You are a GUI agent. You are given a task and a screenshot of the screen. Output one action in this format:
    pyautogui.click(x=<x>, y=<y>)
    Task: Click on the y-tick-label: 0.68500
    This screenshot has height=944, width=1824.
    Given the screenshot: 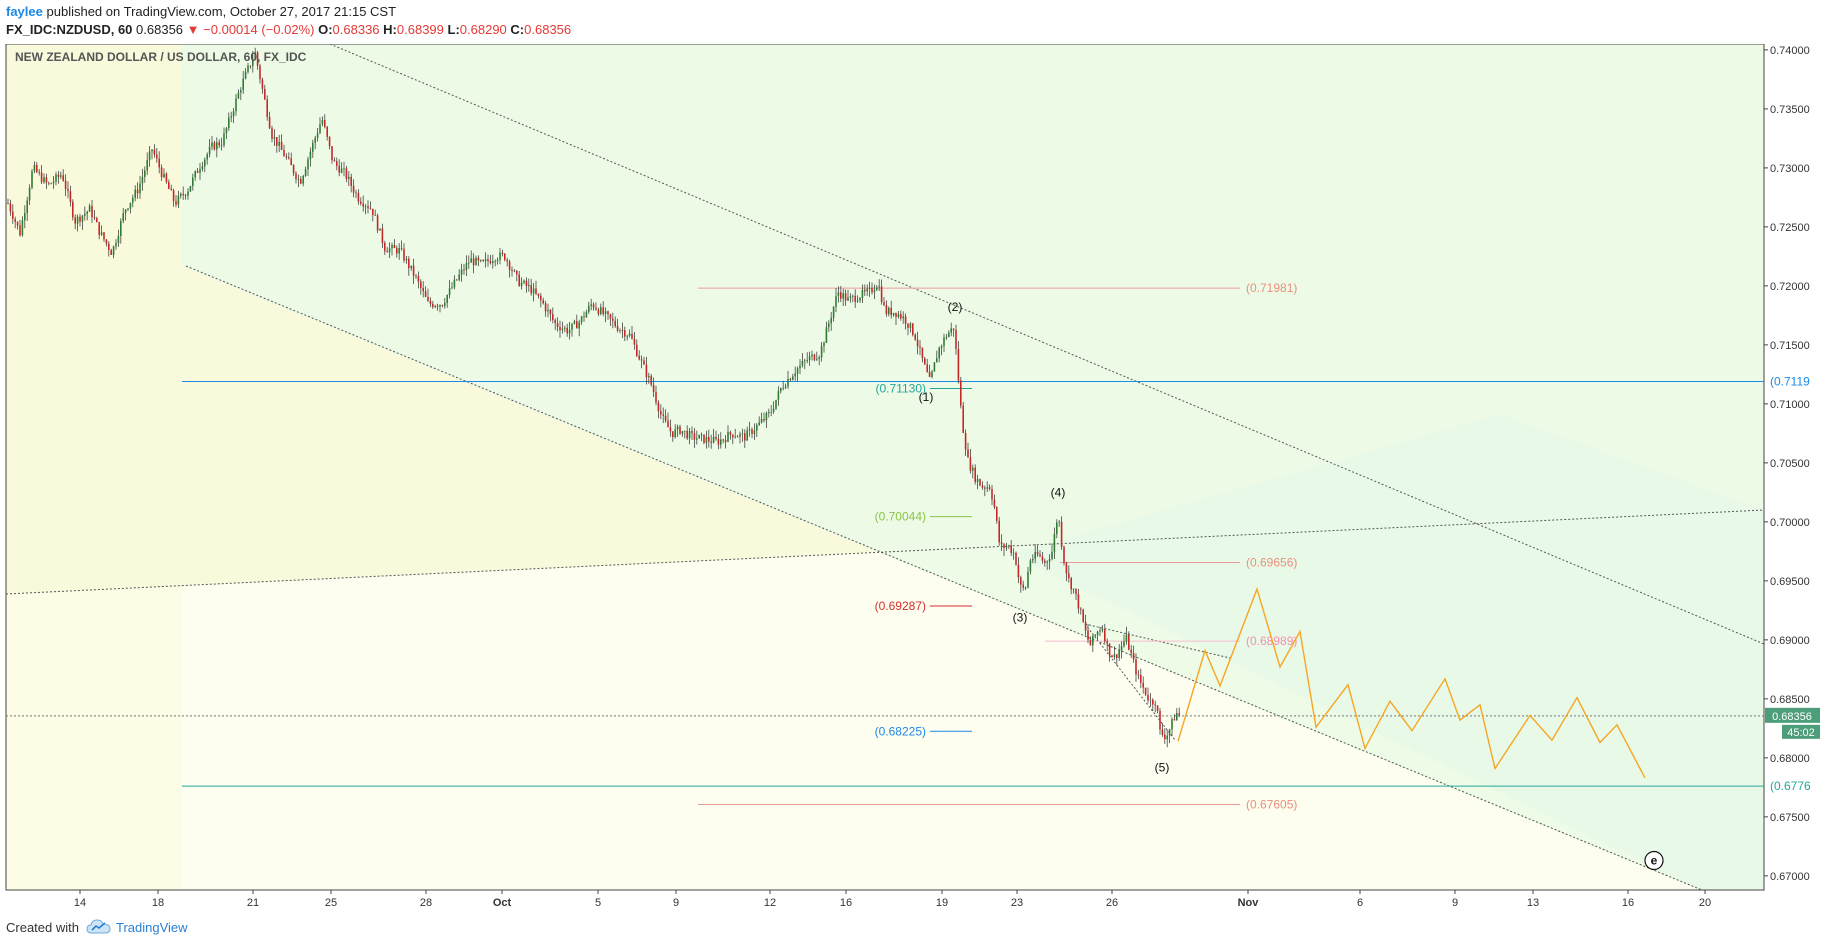 What is the action you would take?
    pyautogui.click(x=1790, y=700)
    